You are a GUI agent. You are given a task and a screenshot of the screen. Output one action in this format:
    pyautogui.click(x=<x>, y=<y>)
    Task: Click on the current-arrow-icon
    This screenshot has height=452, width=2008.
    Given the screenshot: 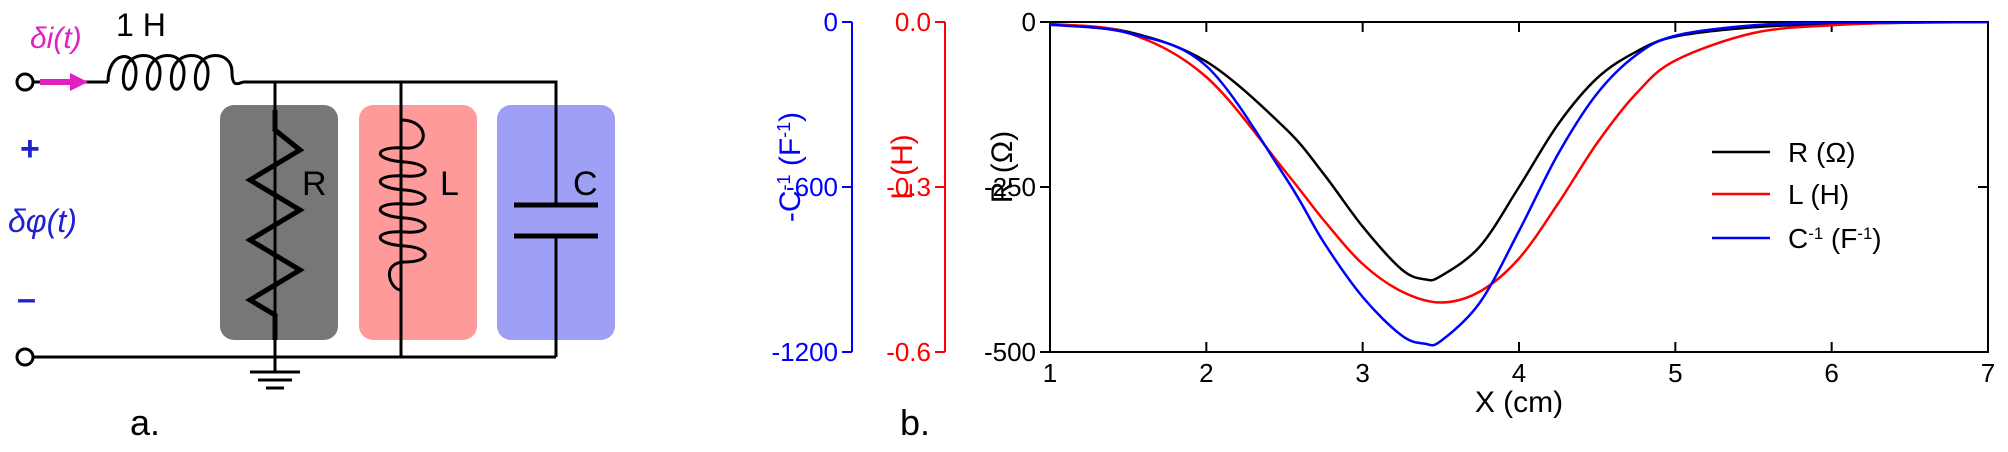 What is the action you would take?
    pyautogui.click(x=64, y=82)
    